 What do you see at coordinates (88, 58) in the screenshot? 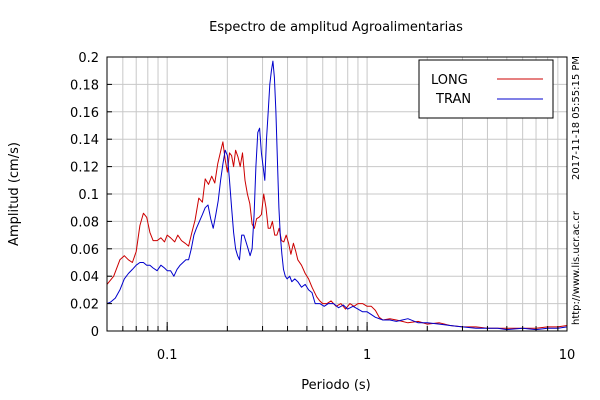
I see `y-tick-label: 0.2` at bounding box center [88, 58].